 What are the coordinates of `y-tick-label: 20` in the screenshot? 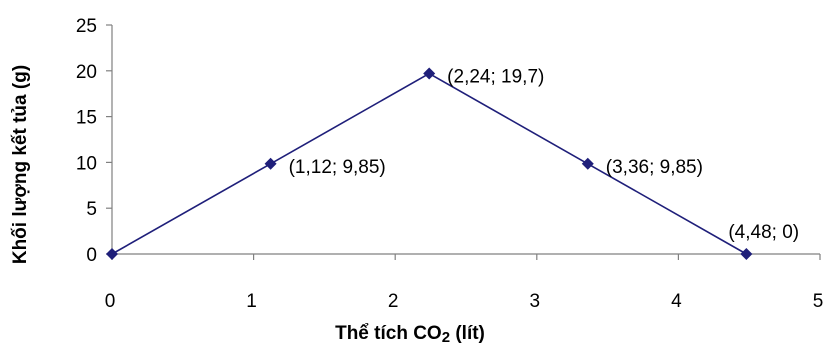 It's located at (86, 72).